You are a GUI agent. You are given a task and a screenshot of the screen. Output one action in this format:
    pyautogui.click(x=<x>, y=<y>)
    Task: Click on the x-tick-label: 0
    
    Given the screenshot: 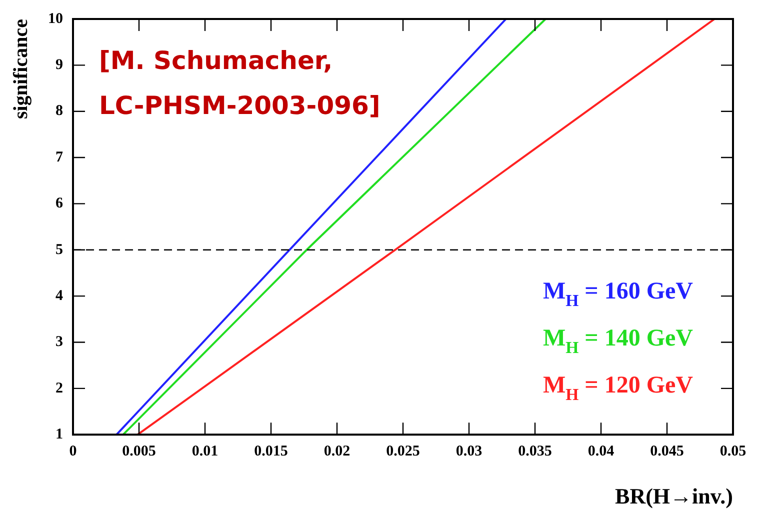 What is the action you would take?
    pyautogui.click(x=73, y=451)
    